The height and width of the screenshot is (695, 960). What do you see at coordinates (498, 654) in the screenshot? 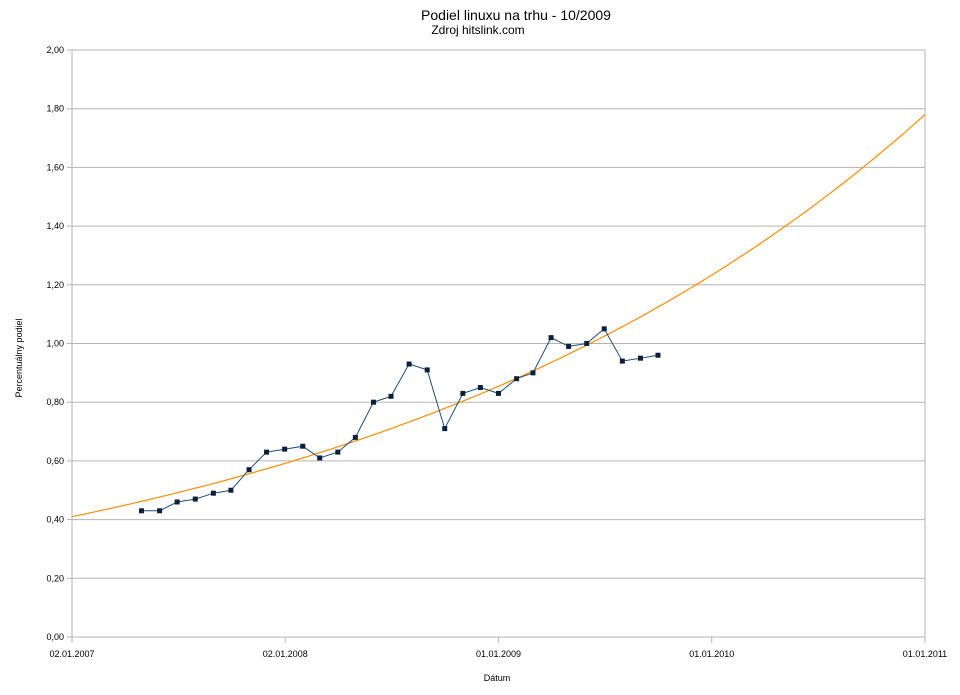
I see `x-tick-label: 01.01.2009` at bounding box center [498, 654].